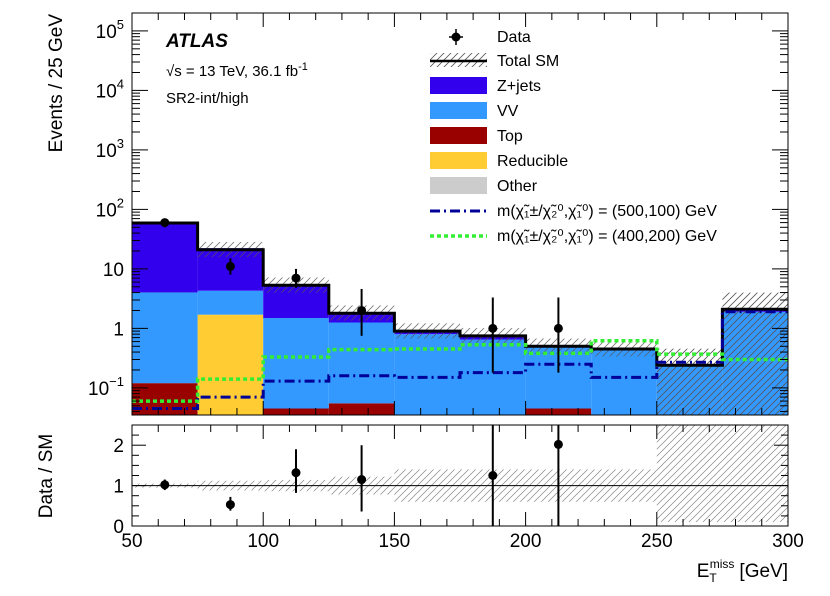  What do you see at coordinates (131, 541) in the screenshot?
I see `x-tick-label: 50` at bounding box center [131, 541].